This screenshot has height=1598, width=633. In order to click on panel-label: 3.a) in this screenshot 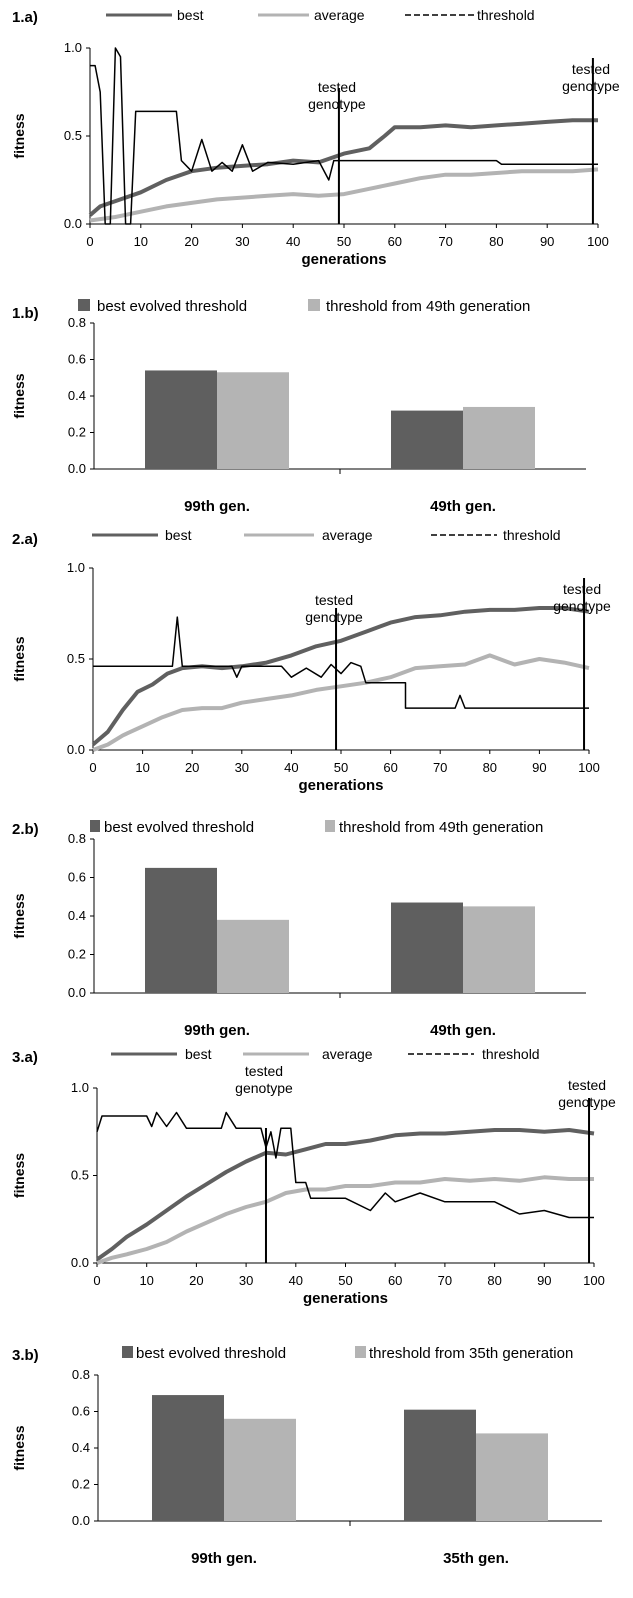, I will do `click(25, 1057)`.